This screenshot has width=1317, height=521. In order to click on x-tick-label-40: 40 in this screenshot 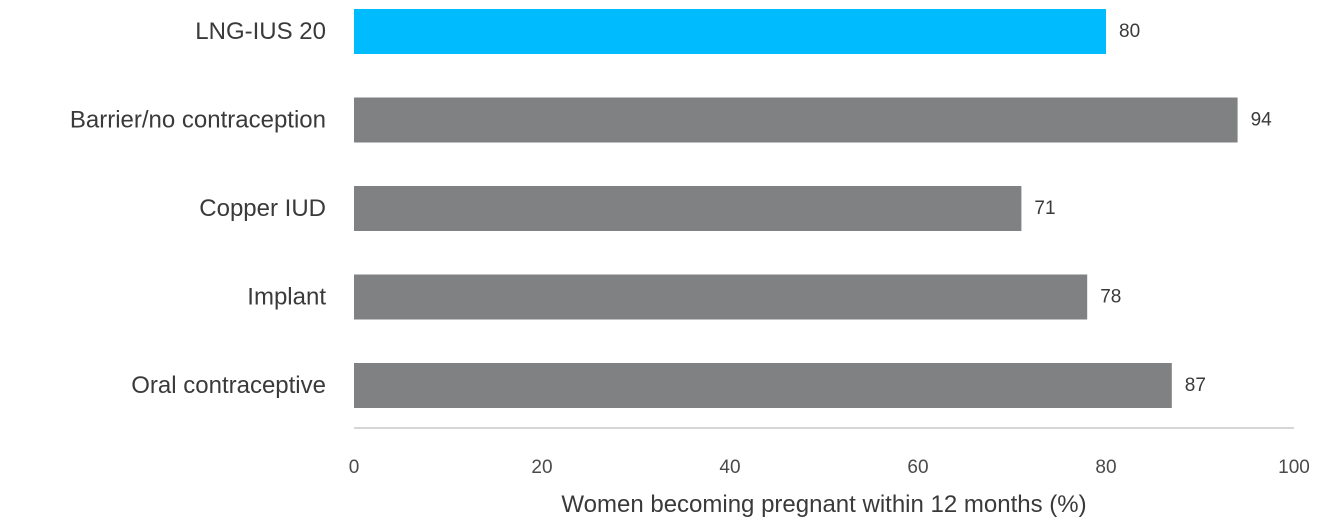, I will do `click(729, 467)`.